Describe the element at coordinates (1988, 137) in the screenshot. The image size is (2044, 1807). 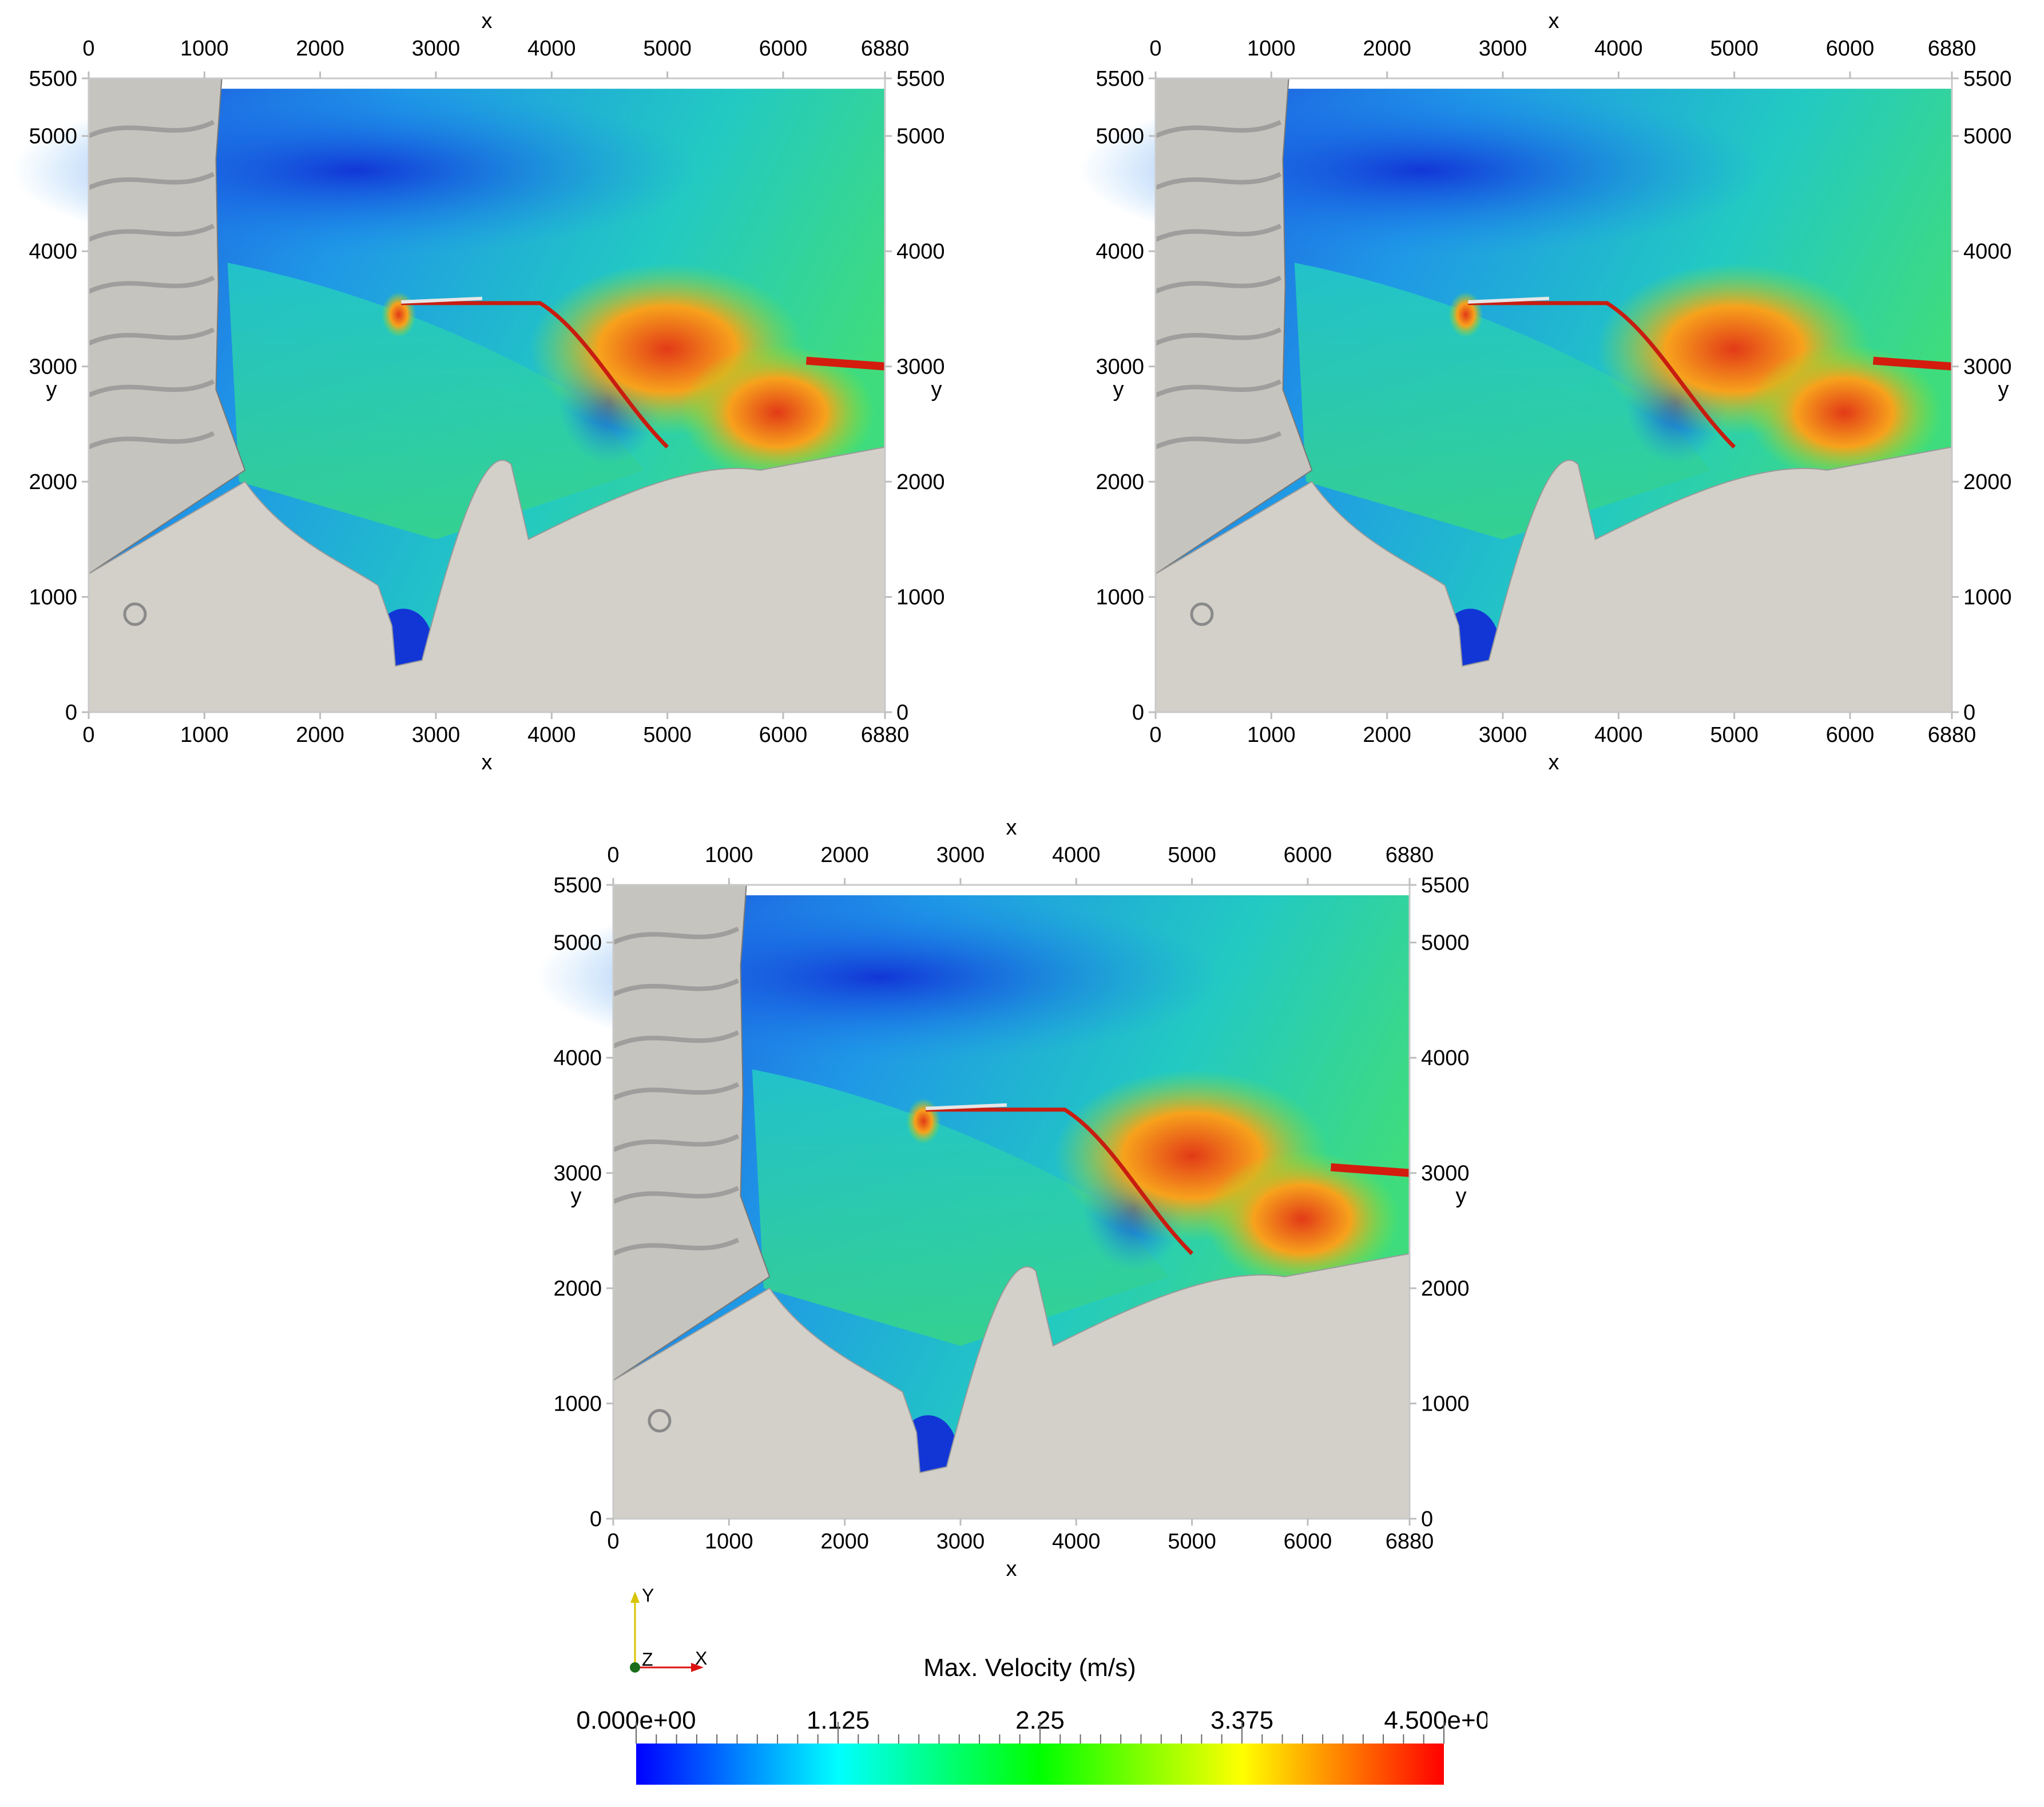
I see `y-tick-label-right: 5000` at that location.